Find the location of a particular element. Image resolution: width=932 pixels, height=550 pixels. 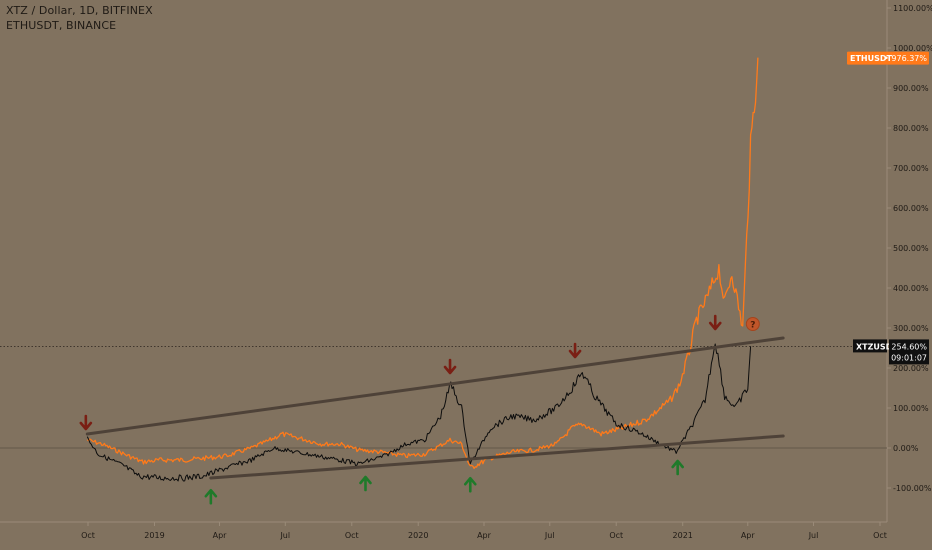

y-tick-label: 700.00% is located at coordinates (911, 168).